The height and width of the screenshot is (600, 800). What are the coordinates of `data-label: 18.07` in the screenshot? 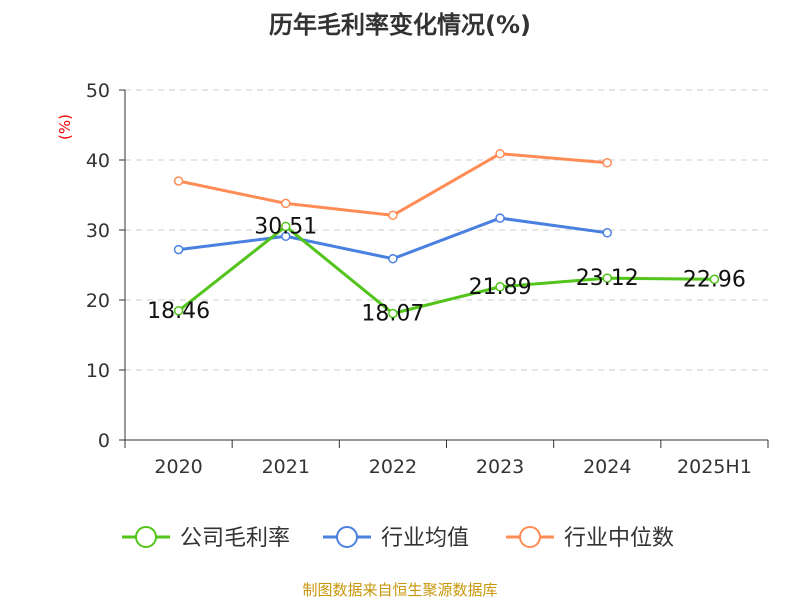 It's located at (392, 314).